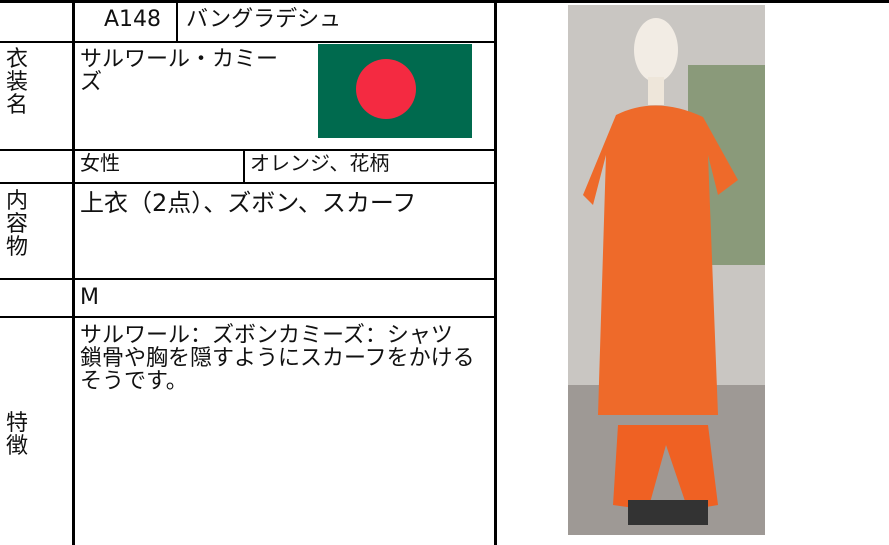 This screenshot has width=889, height=545. What do you see at coordinates (266, 335) in the screenshot?
I see `features-line: サルワール：ズボンカミーズ：シャツ` at bounding box center [266, 335].